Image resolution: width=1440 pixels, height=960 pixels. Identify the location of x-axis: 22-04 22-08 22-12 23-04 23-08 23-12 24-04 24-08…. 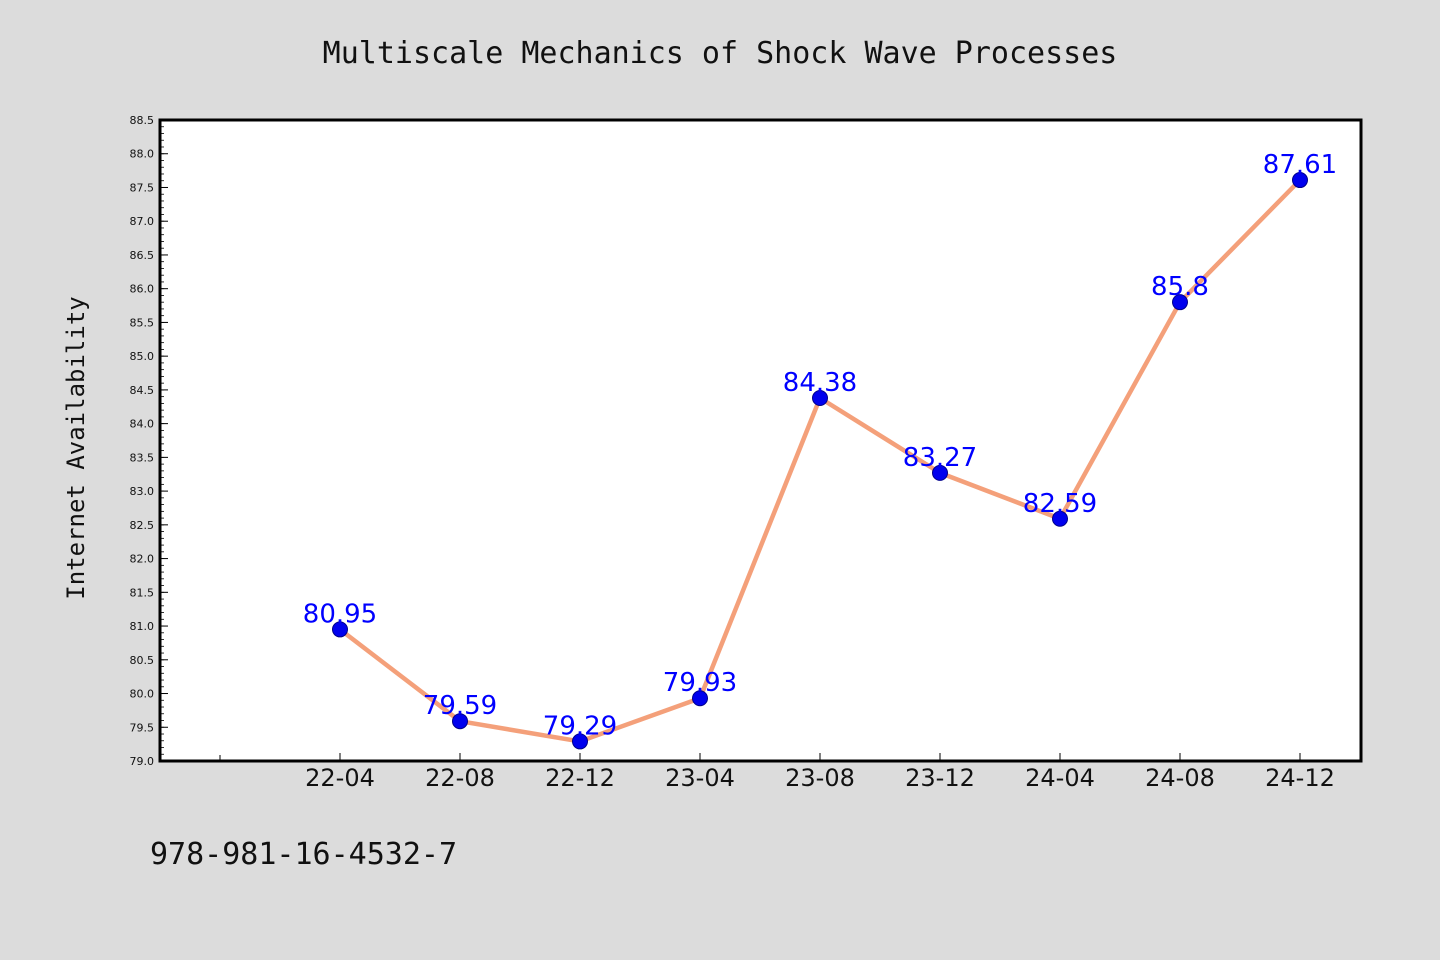
(777, 772).